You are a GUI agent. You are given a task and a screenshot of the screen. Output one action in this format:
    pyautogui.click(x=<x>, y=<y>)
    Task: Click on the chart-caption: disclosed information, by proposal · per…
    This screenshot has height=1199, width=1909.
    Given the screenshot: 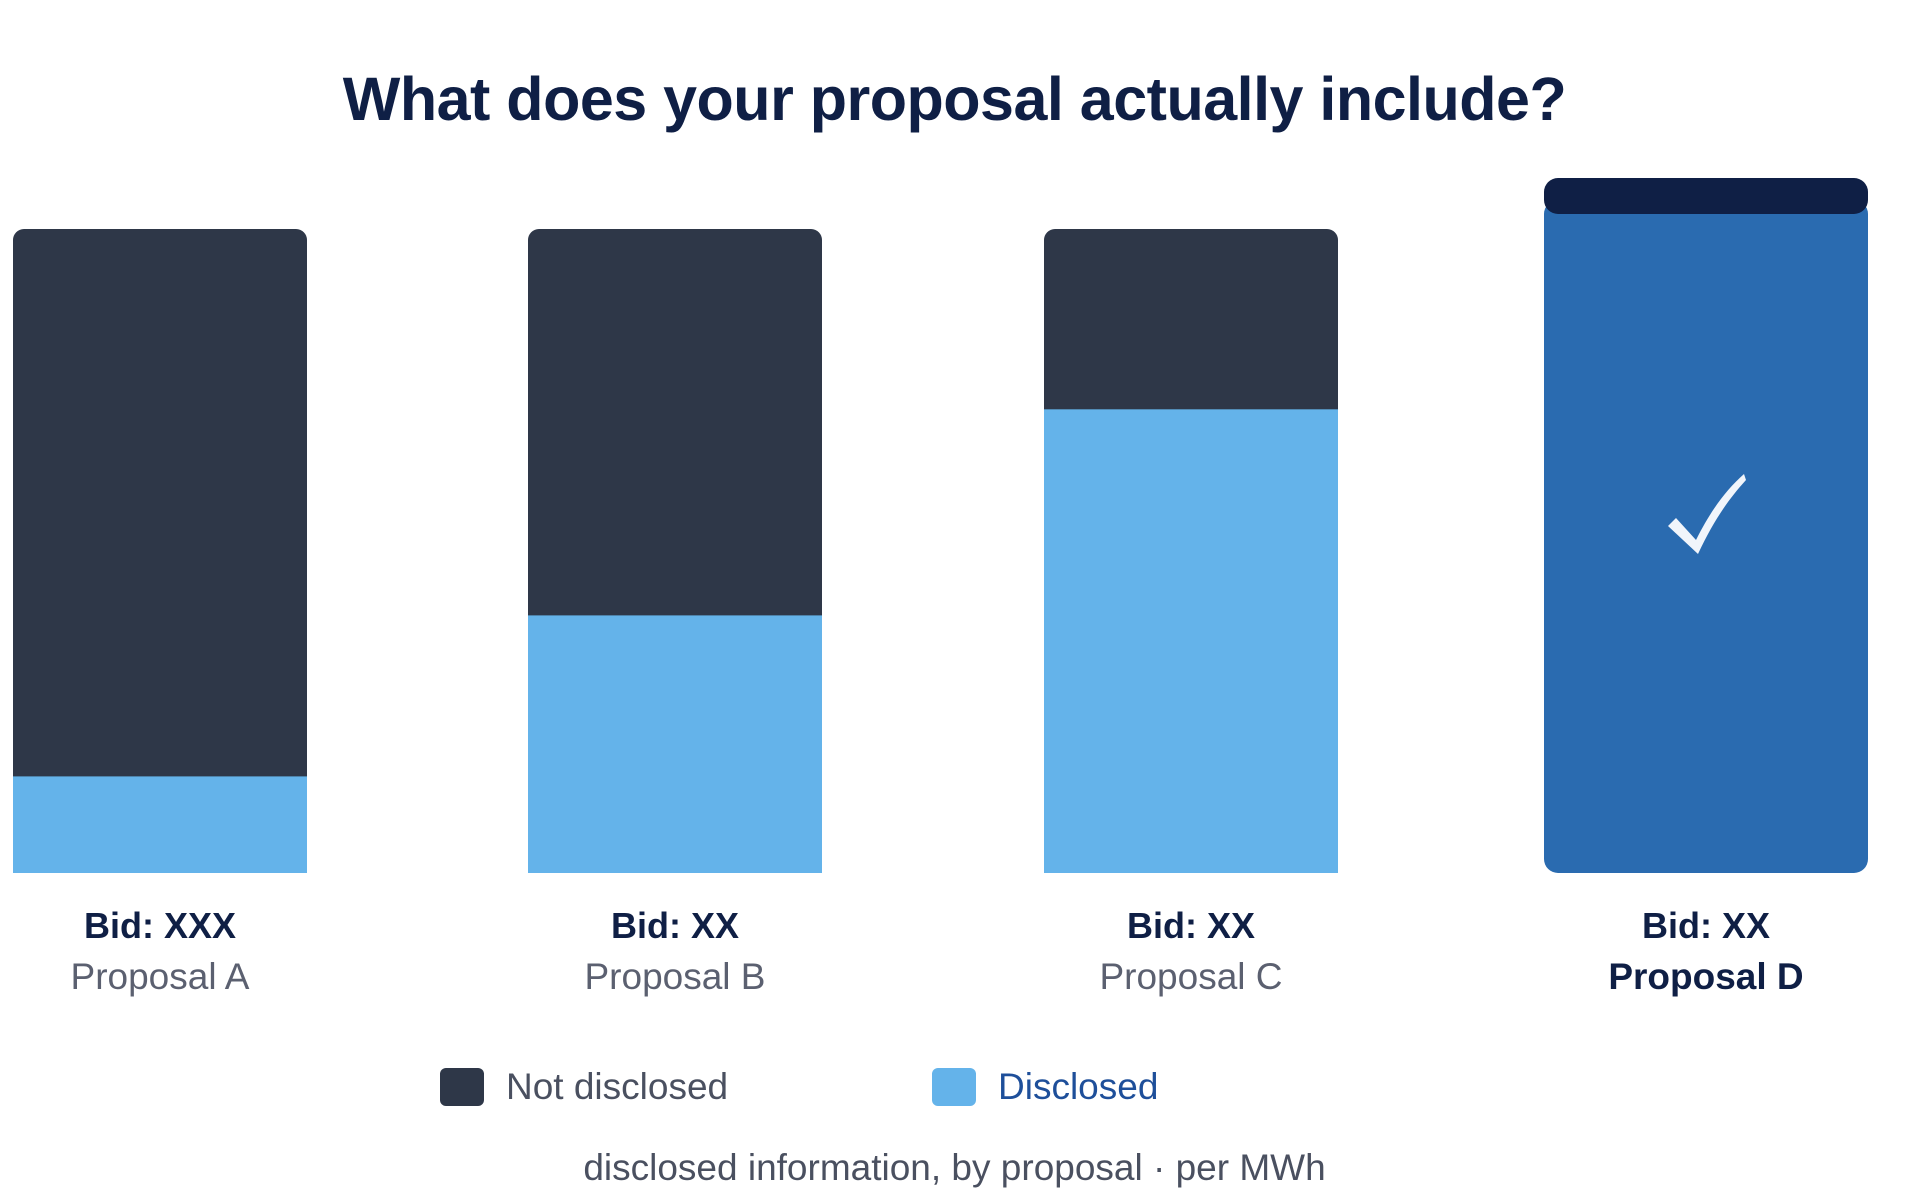 What is the action you would take?
    pyautogui.click(x=954, y=1167)
    